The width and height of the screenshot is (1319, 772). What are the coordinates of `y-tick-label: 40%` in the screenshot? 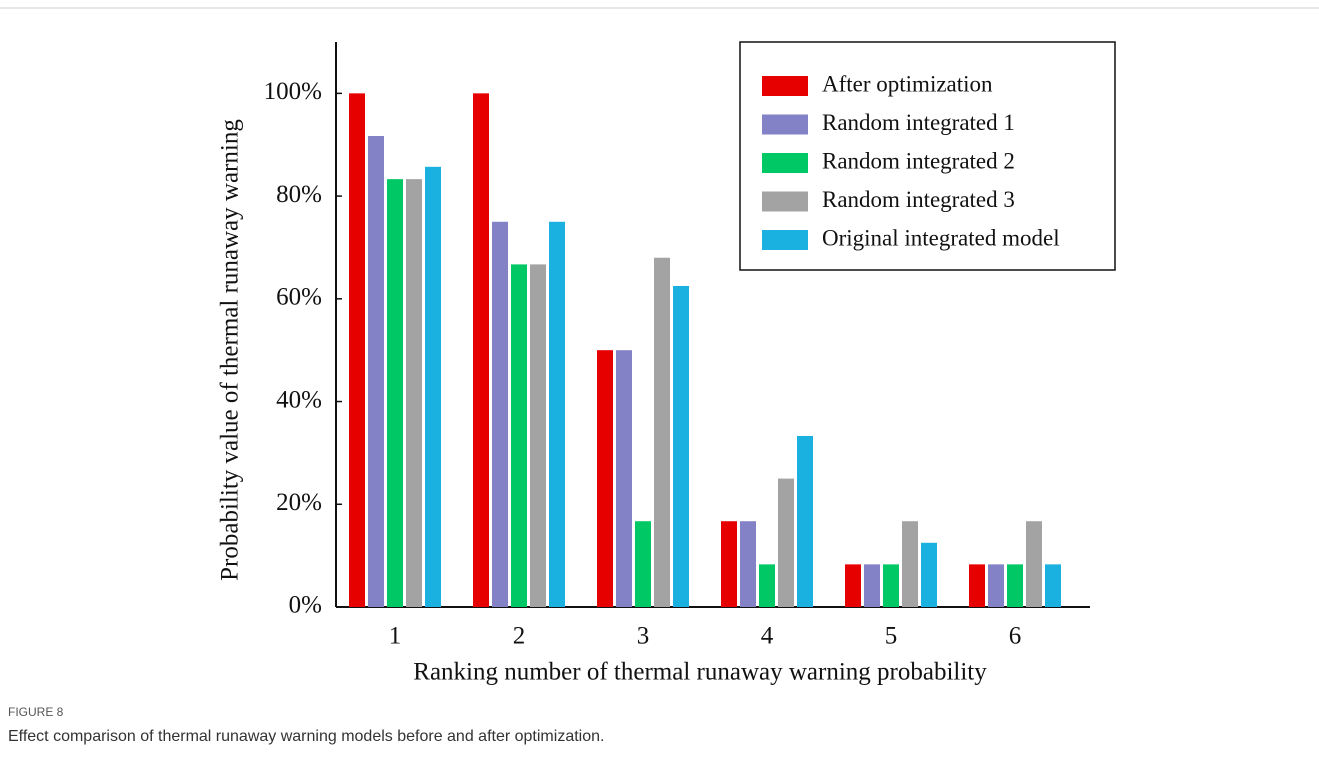 It's located at (299, 399).